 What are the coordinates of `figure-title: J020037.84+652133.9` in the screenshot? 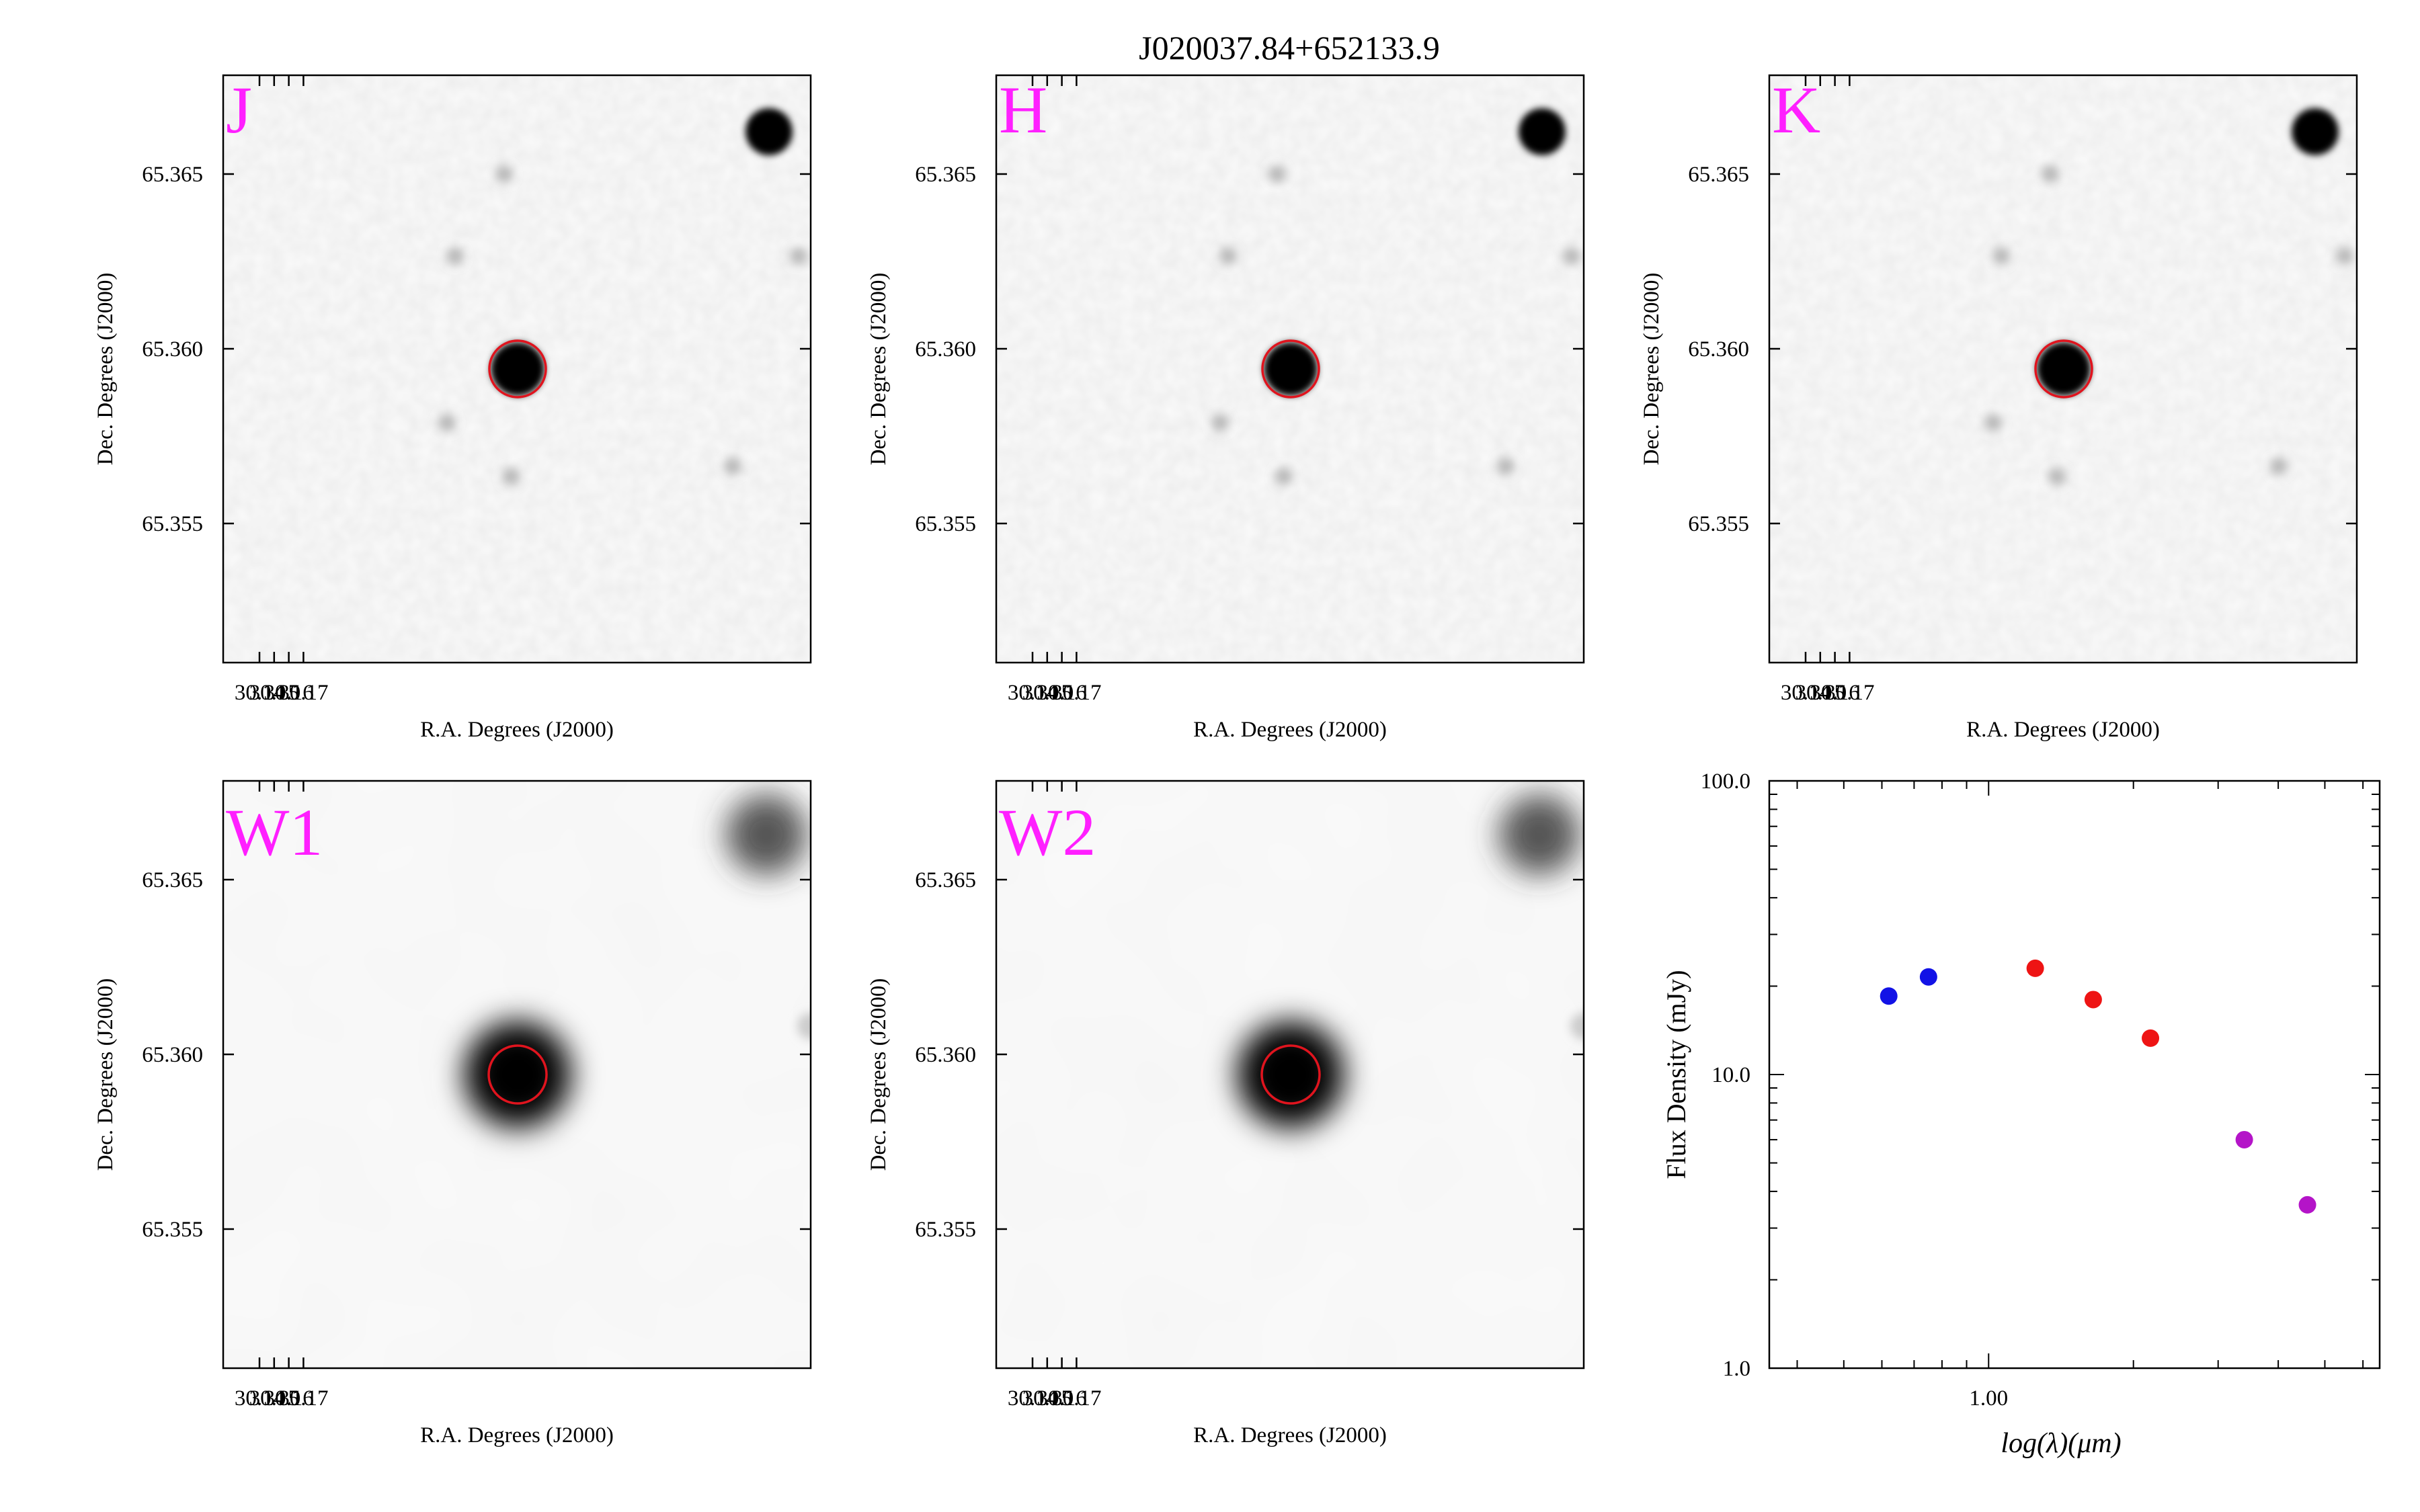 It's located at (1289, 48).